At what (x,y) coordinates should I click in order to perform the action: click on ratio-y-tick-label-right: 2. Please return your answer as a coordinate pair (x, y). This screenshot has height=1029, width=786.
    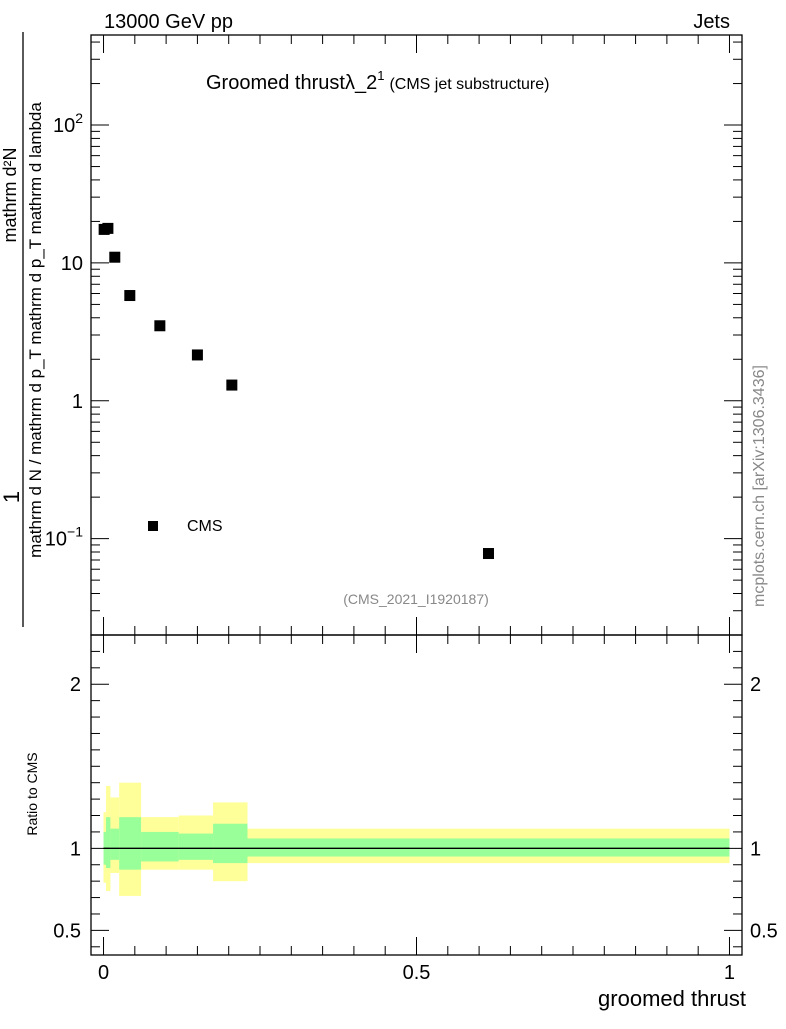
    Looking at the image, I should click on (755, 685).